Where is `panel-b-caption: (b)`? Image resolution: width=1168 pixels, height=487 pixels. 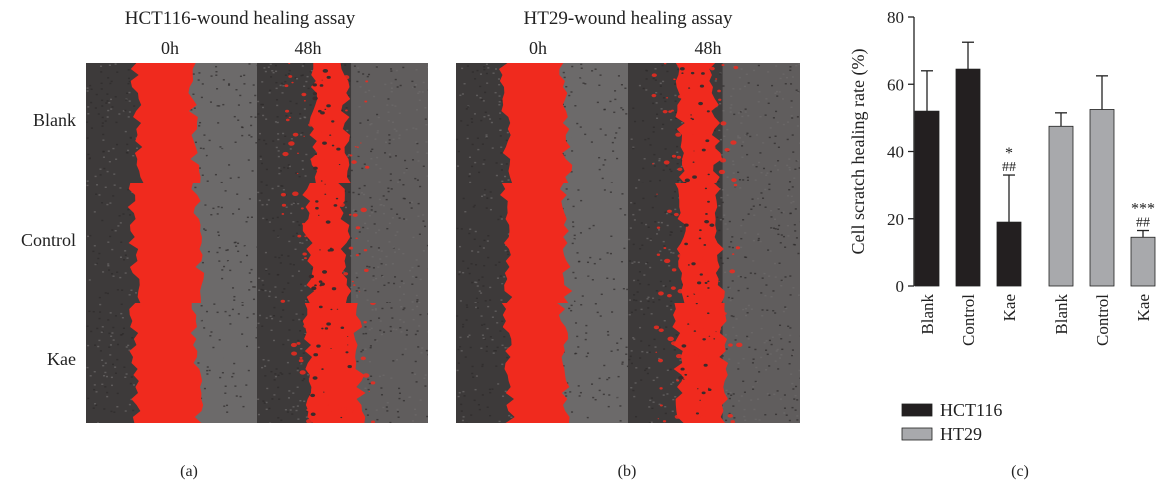
panel-b-caption: (b) is located at coordinates (627, 471).